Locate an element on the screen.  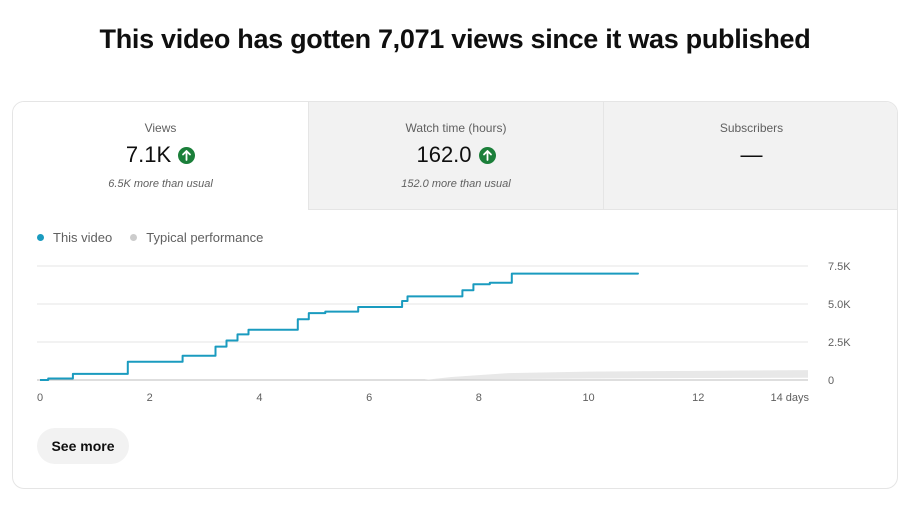
x-tick-label: 6 is located at coordinates (369, 398).